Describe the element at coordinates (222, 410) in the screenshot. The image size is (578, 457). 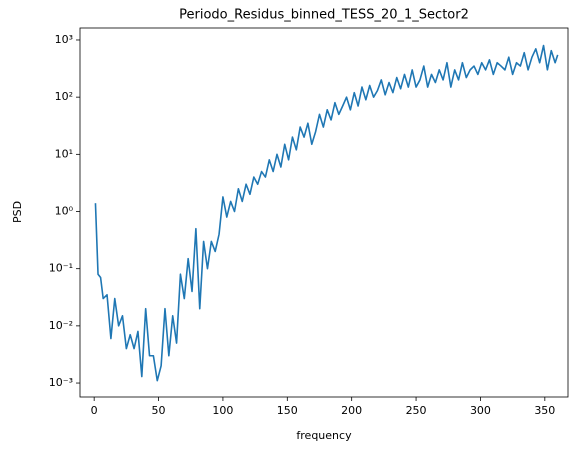
I see `x-tick-label: 100` at that location.